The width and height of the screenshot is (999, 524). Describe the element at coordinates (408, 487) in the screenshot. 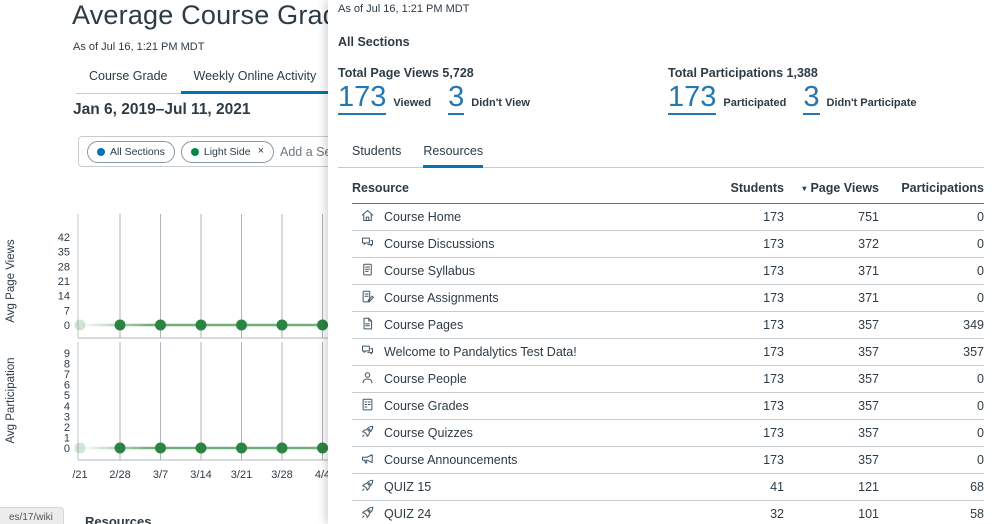

I see `resource-name: QUIZ 15` at that location.